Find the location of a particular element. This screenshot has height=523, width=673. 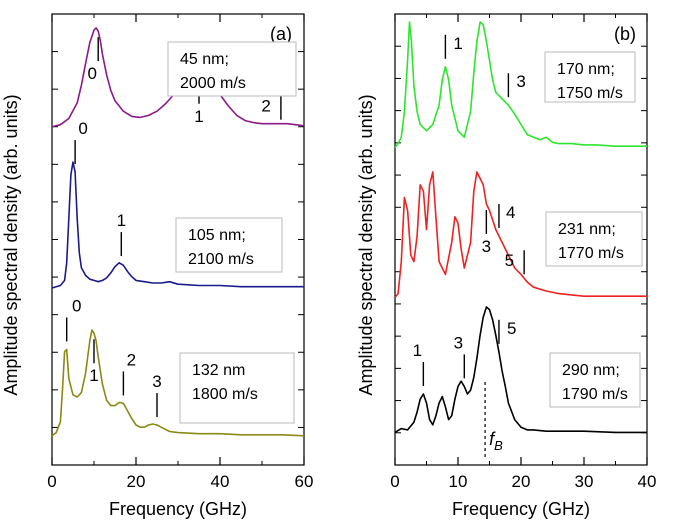

panel-0-series-0-line is located at coordinates (178, 77).